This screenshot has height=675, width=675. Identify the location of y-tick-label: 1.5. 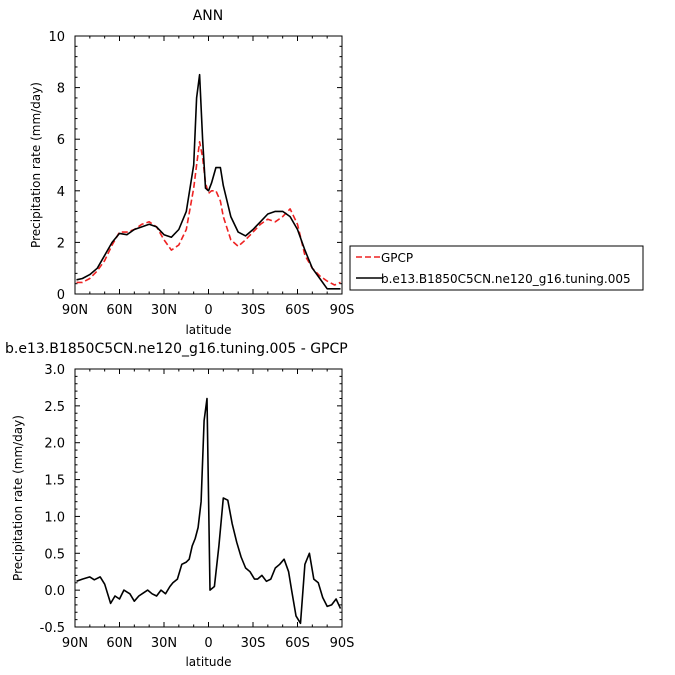
(54, 481).